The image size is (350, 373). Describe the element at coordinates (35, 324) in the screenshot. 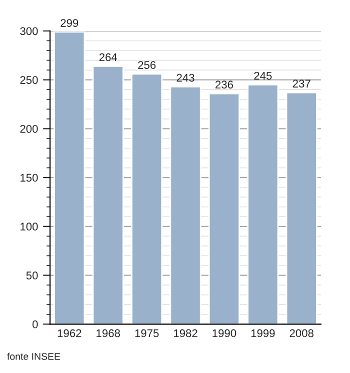

I see `y-tick-label: 0` at that location.